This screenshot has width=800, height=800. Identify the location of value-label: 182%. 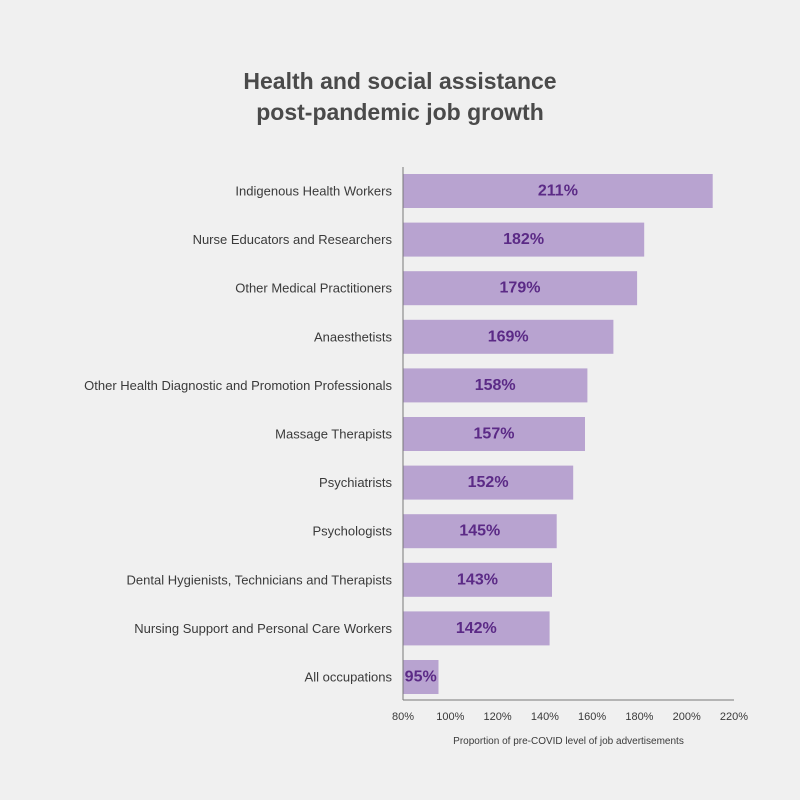
(523, 239).